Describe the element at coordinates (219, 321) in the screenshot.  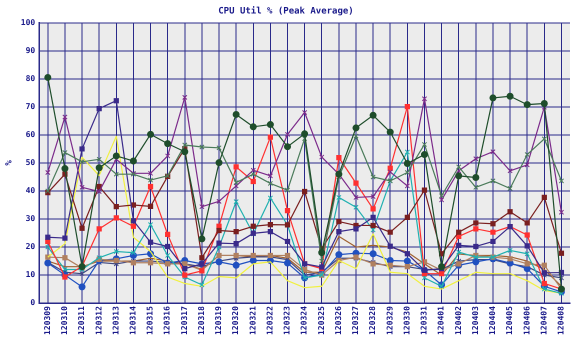
I see `x-tick-label: 120319` at that location.